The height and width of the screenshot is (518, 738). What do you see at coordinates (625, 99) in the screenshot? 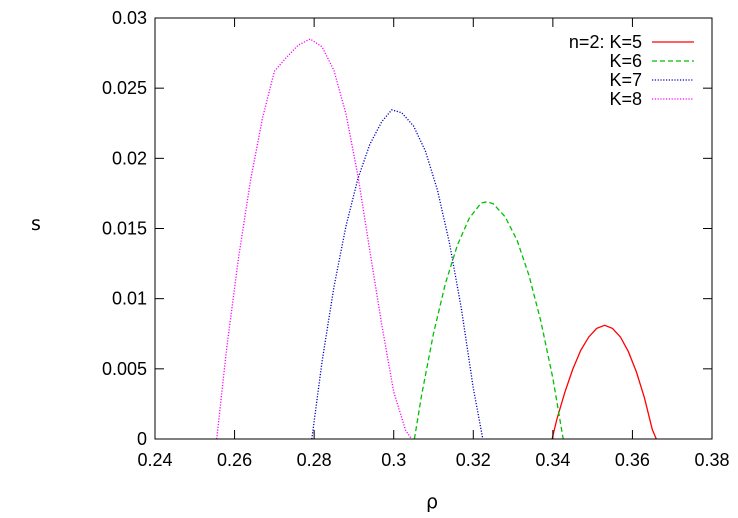
I see `legend-label-3: K=8` at bounding box center [625, 99].